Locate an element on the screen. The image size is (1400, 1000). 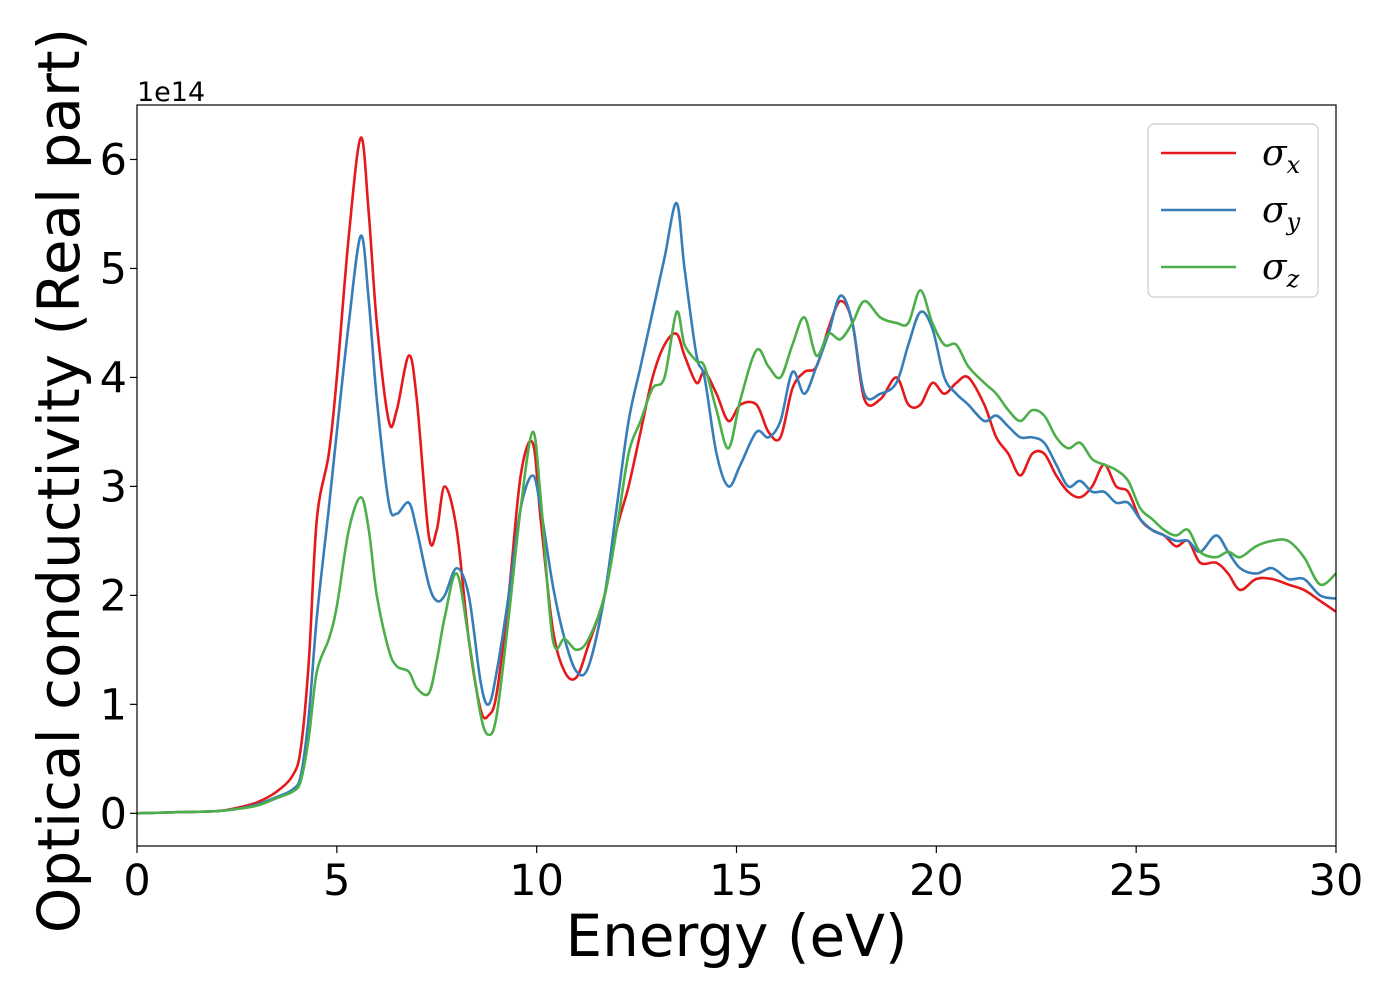
y-tick-label: 2 is located at coordinates (113, 596).